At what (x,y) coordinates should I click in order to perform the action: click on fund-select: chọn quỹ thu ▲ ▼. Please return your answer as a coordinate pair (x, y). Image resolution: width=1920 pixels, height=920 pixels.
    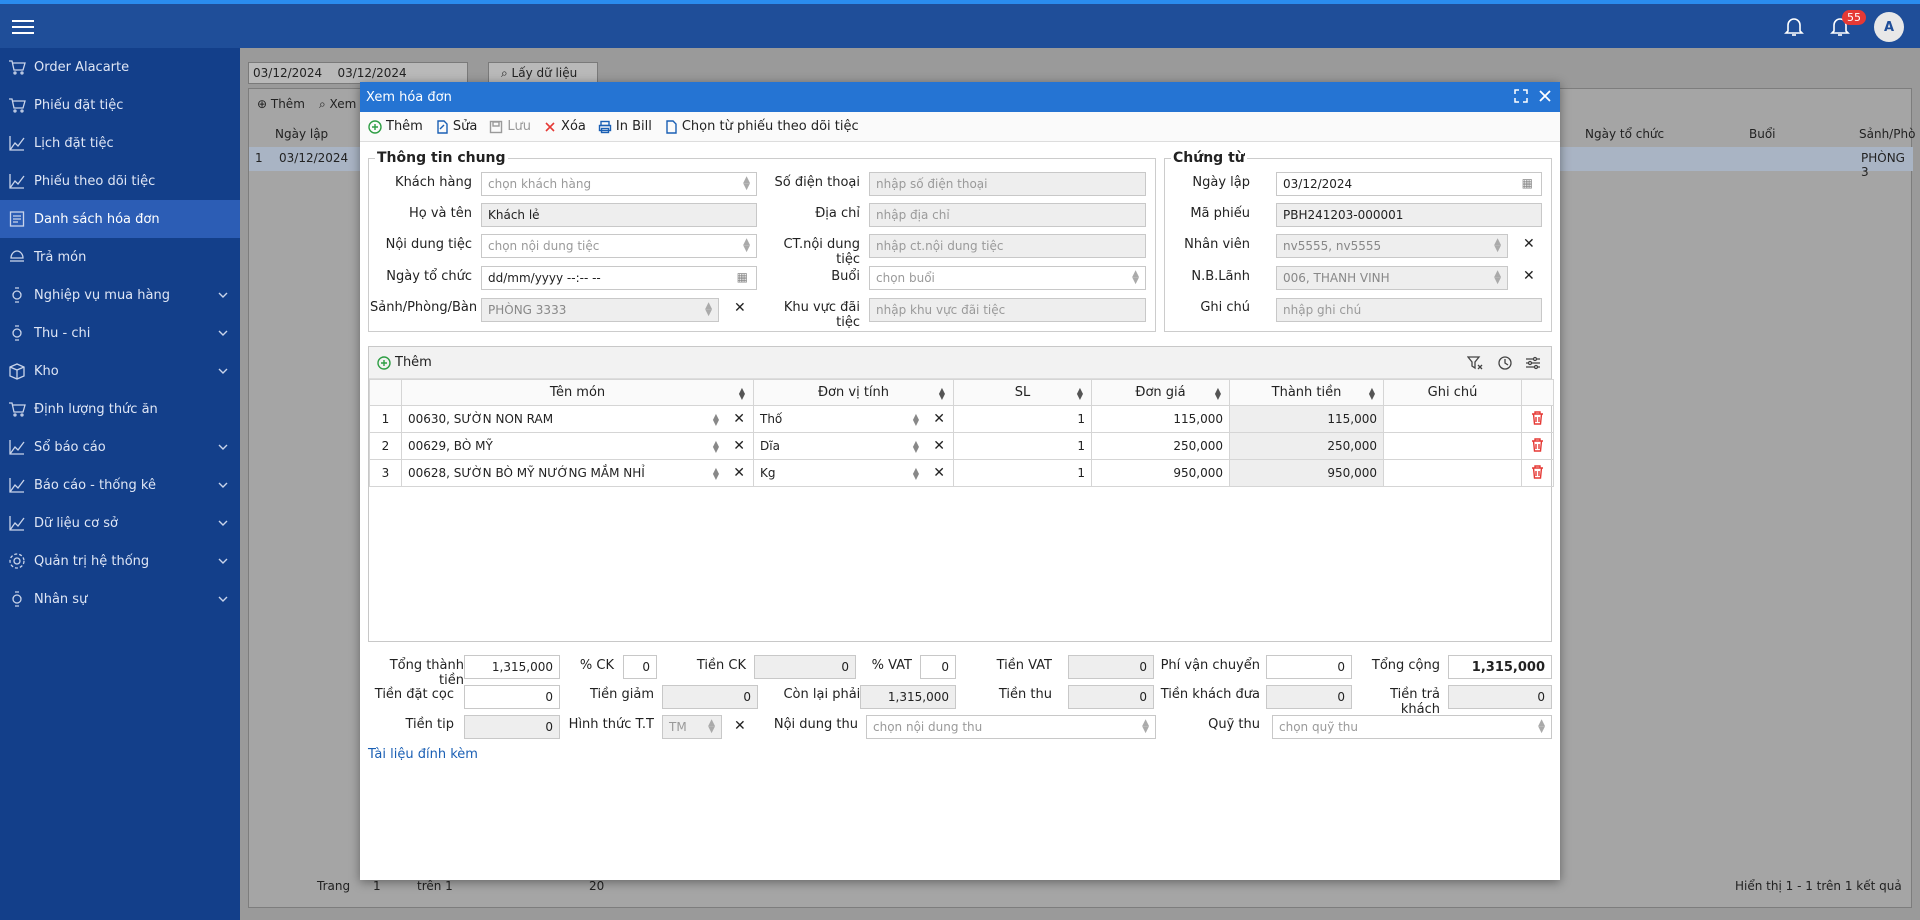
    Looking at the image, I should click on (1412, 727).